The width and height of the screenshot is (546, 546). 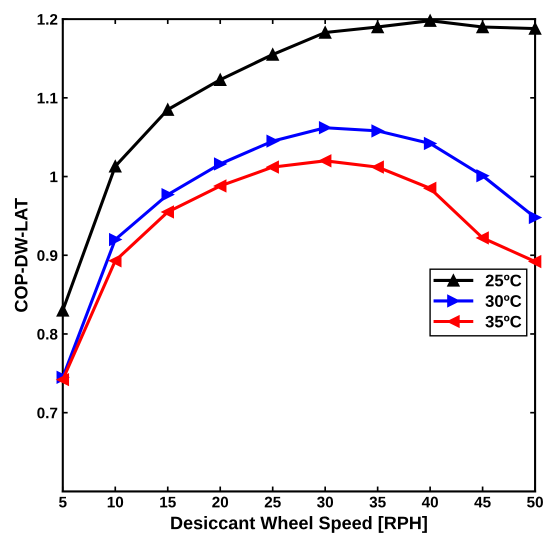 What do you see at coordinates (482, 502) in the screenshot?
I see `x-tick-label: 45` at bounding box center [482, 502].